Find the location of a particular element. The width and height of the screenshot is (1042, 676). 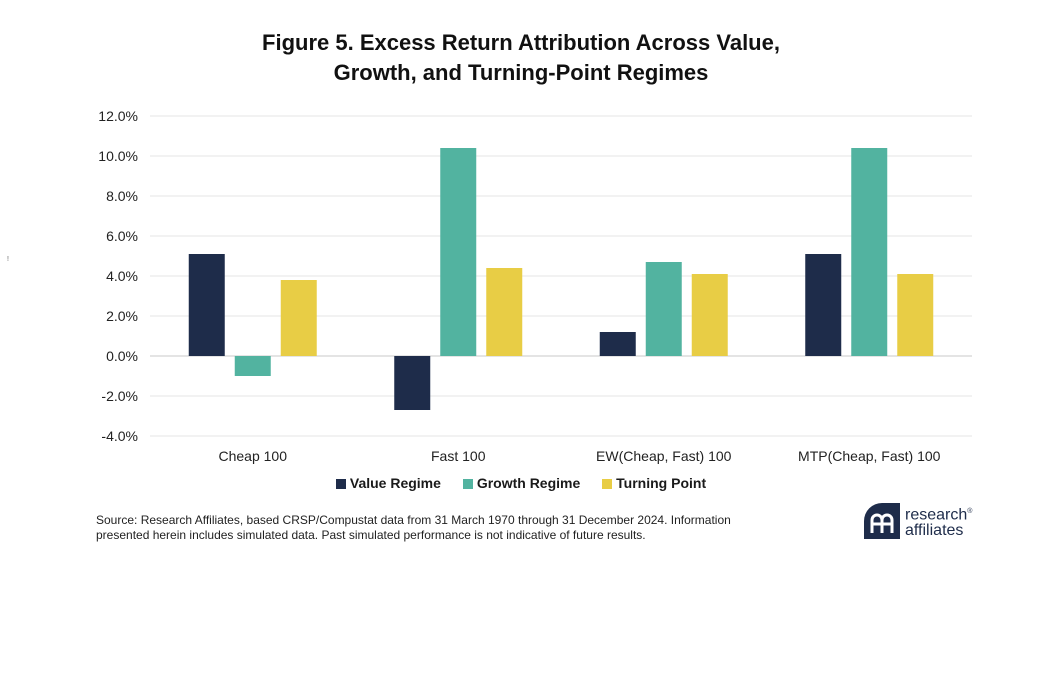

x-category-label: Cheap 100 is located at coordinates (252, 456).